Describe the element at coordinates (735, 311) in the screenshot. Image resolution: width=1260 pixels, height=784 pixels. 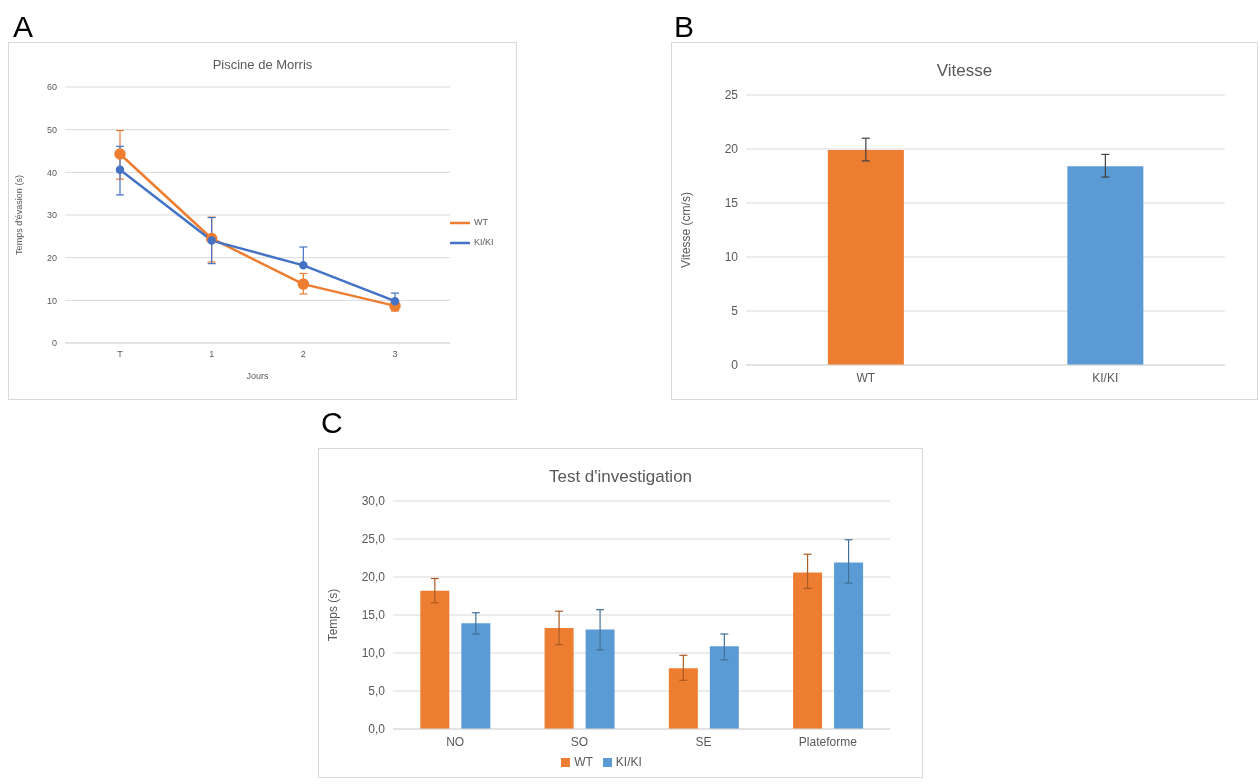
I see `y-tick-label: 5` at that location.